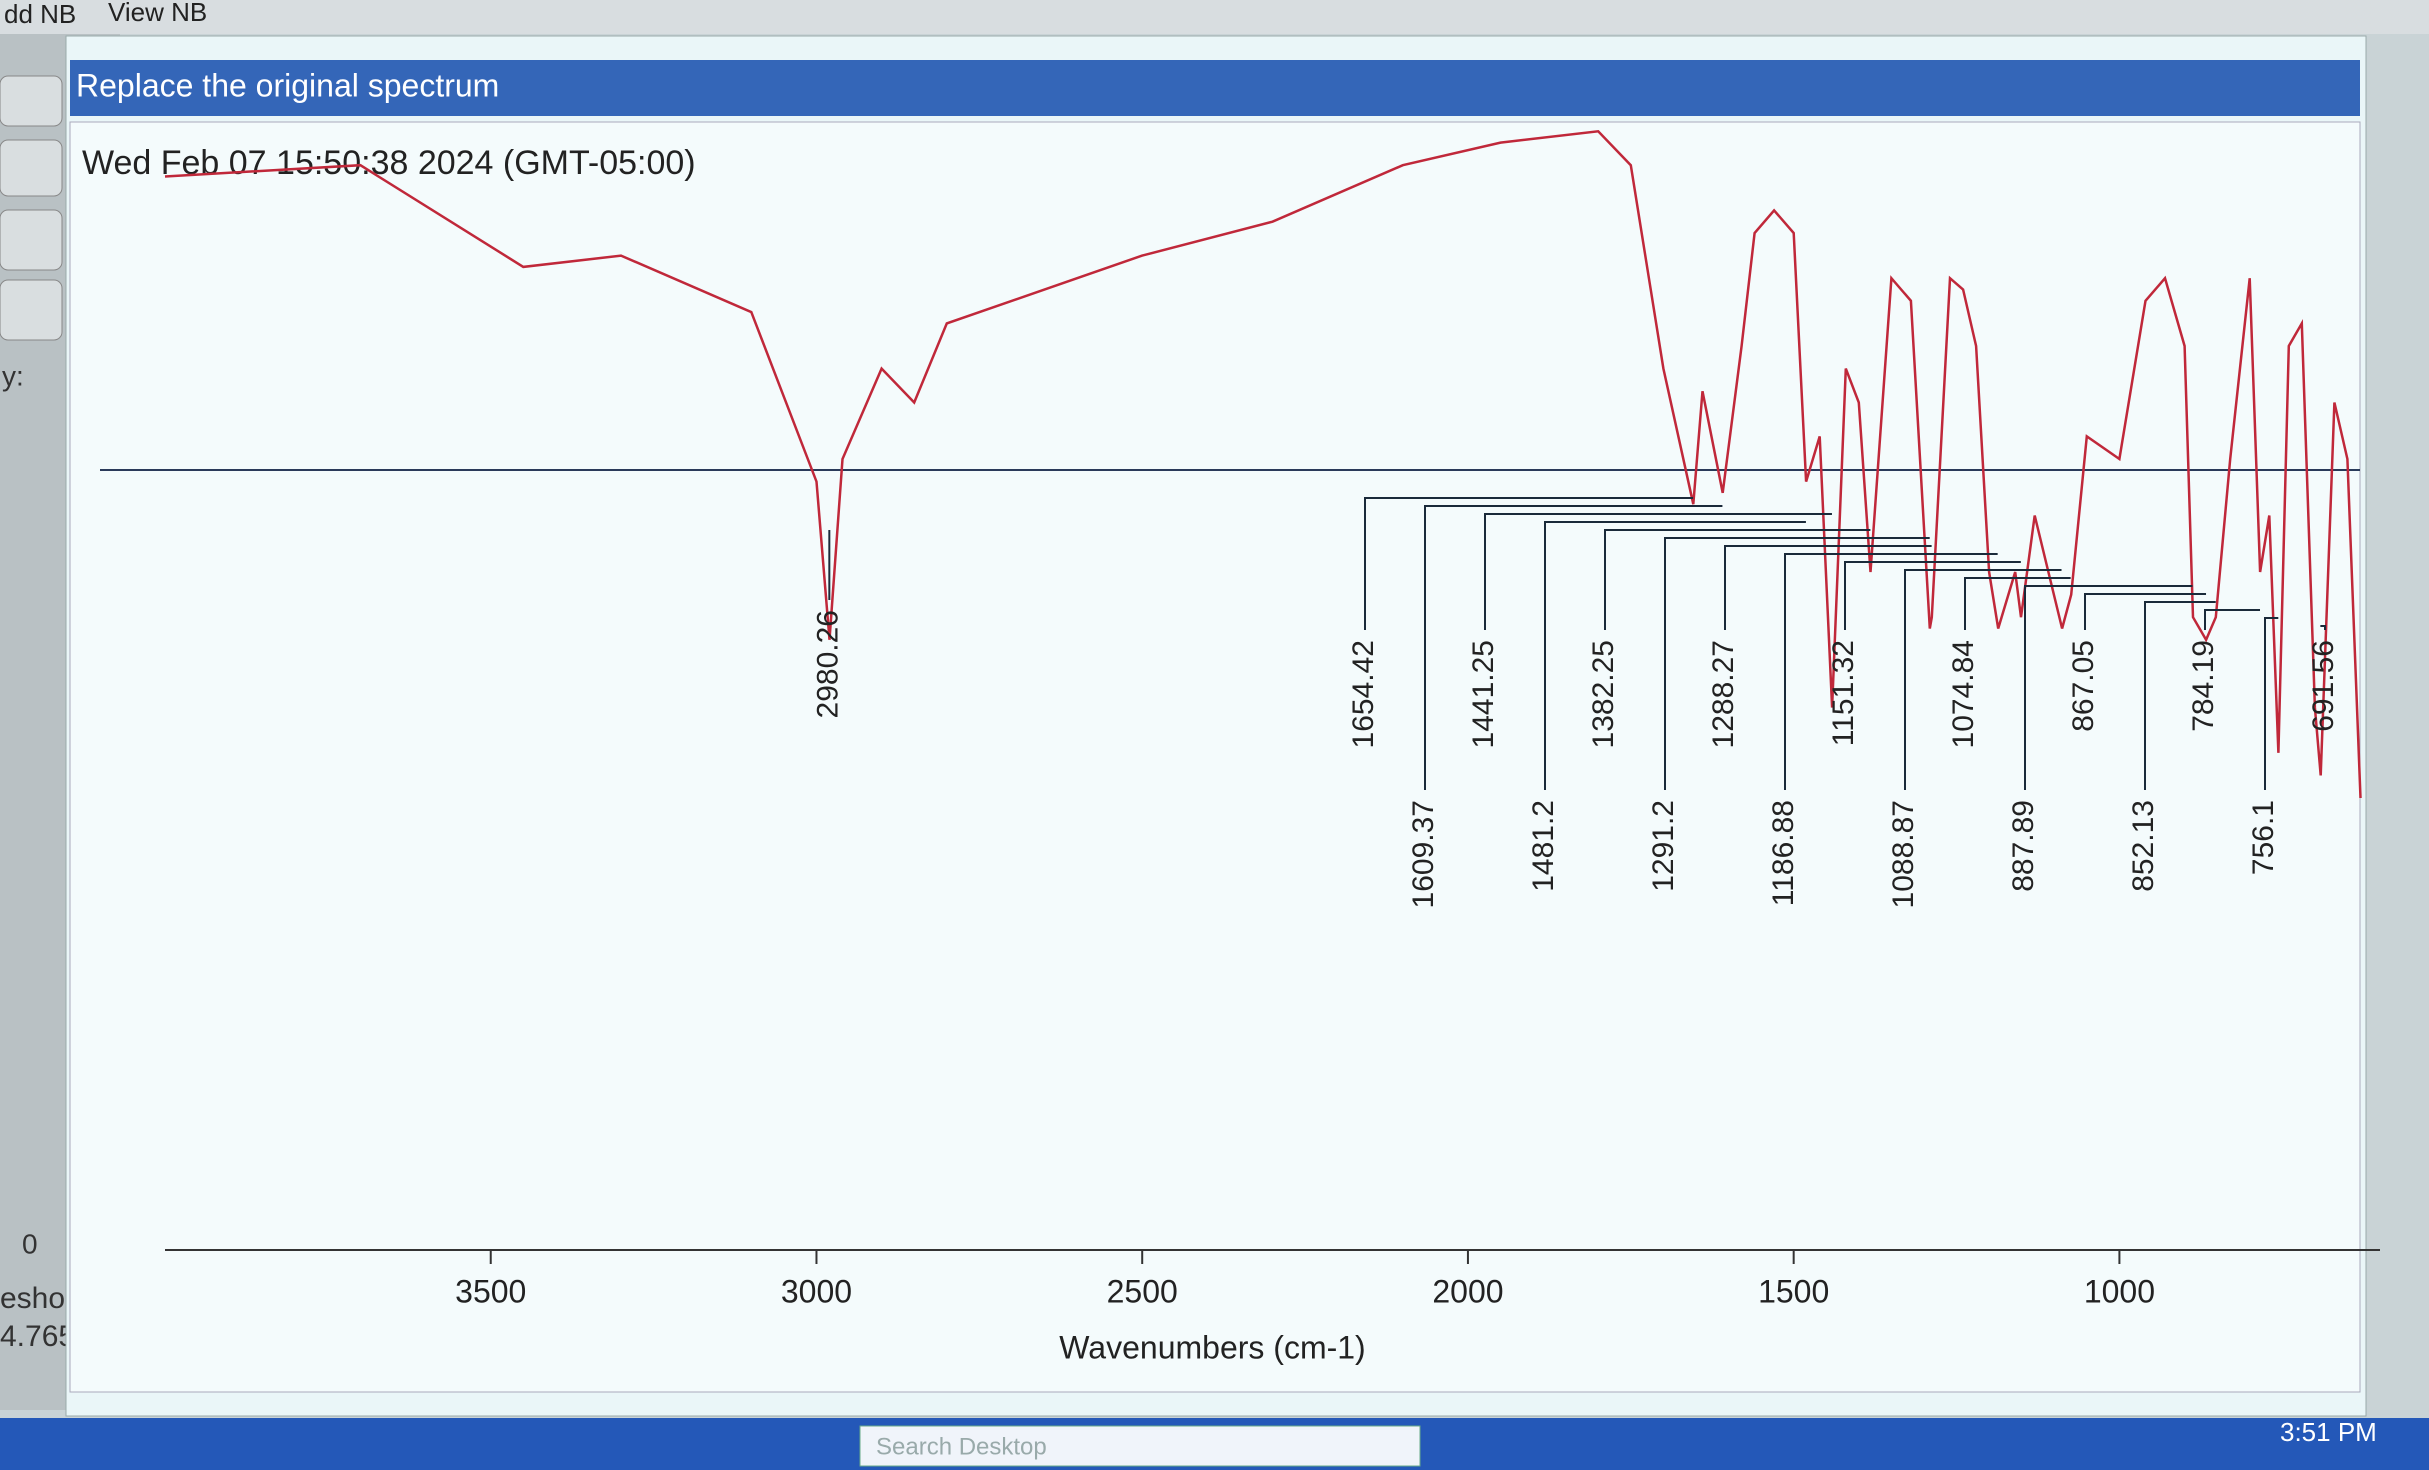  Describe the element at coordinates (1140, 1446) in the screenshot. I see `search-box` at that location.